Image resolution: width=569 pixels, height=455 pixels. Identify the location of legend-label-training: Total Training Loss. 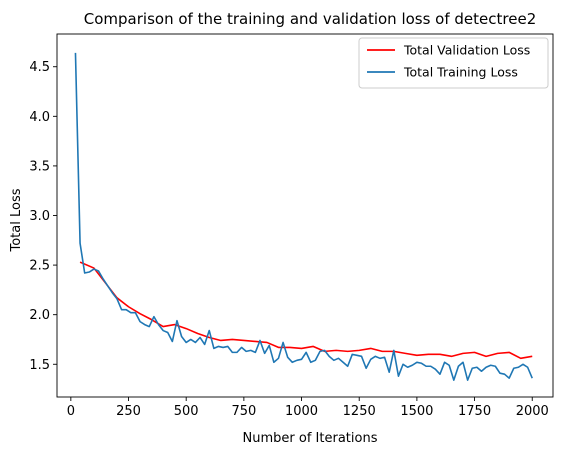
(460, 72).